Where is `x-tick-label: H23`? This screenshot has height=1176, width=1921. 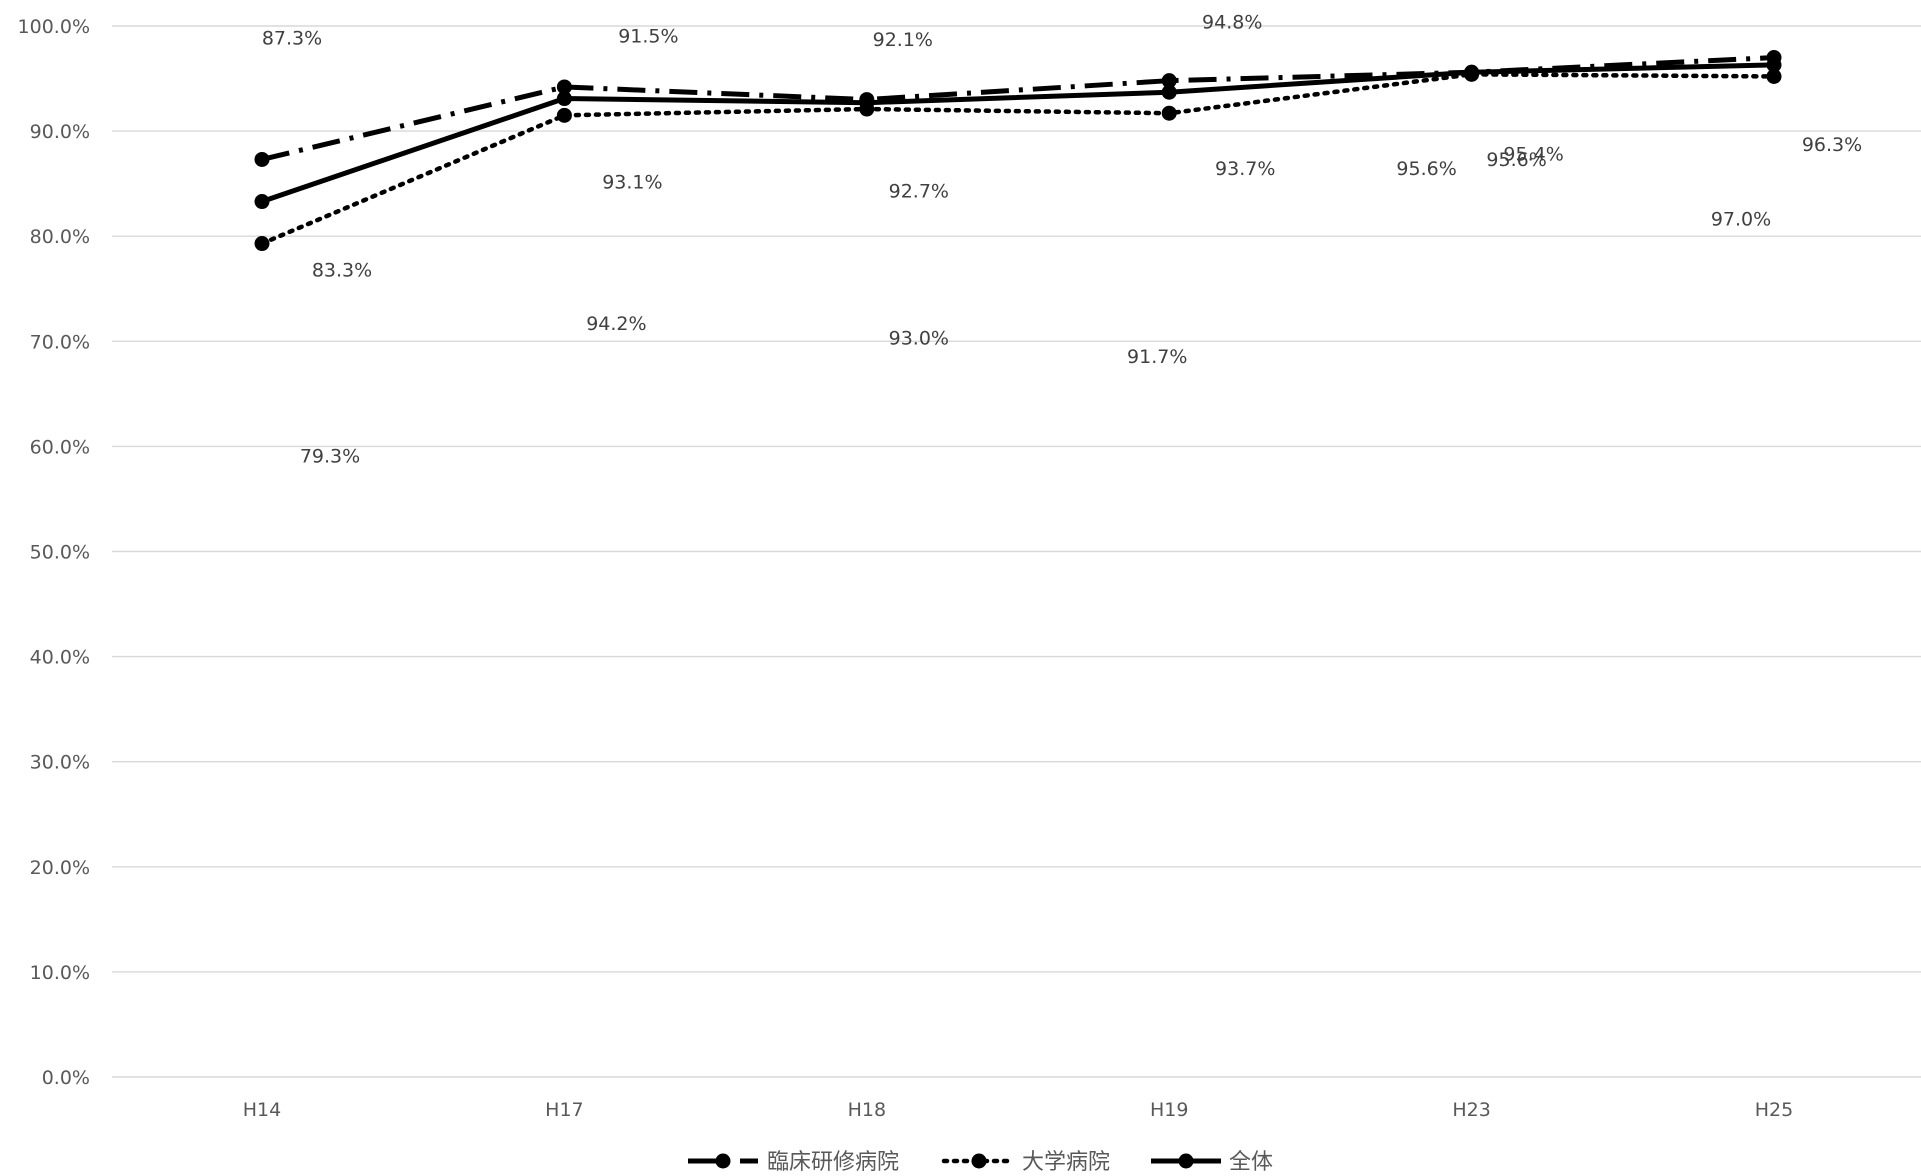
x-tick-label: H23 is located at coordinates (1471, 1110).